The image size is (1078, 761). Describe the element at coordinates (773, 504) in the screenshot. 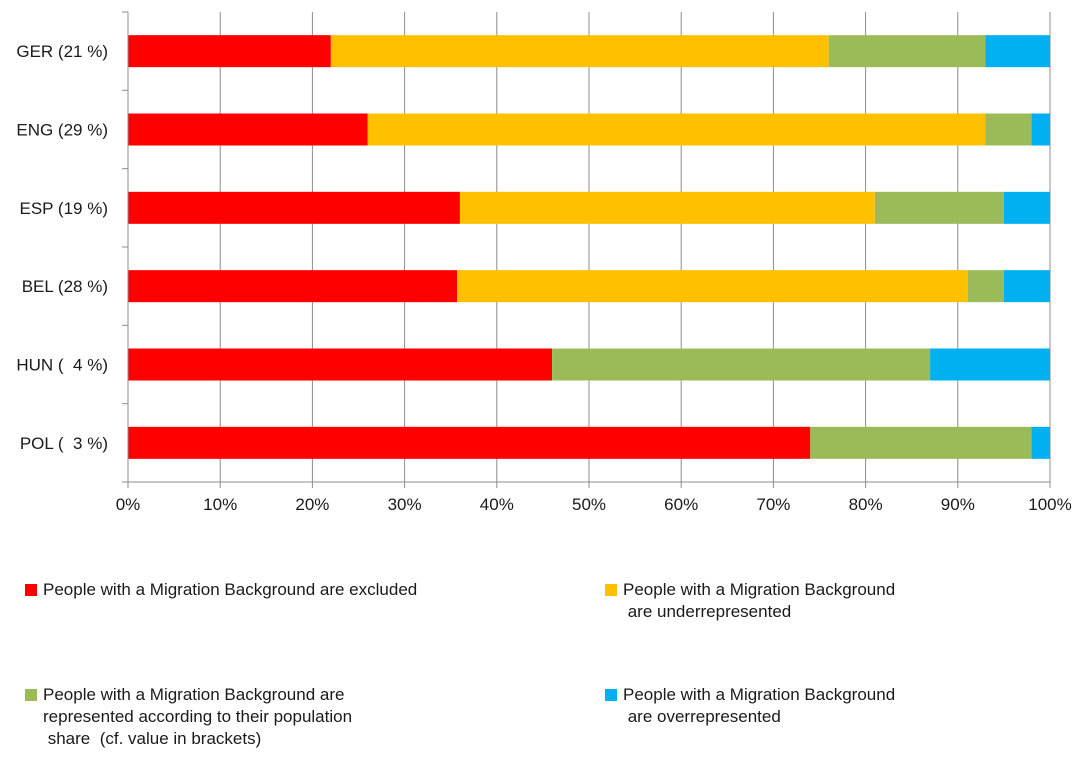

I see `x-tick-label: 70%` at that location.